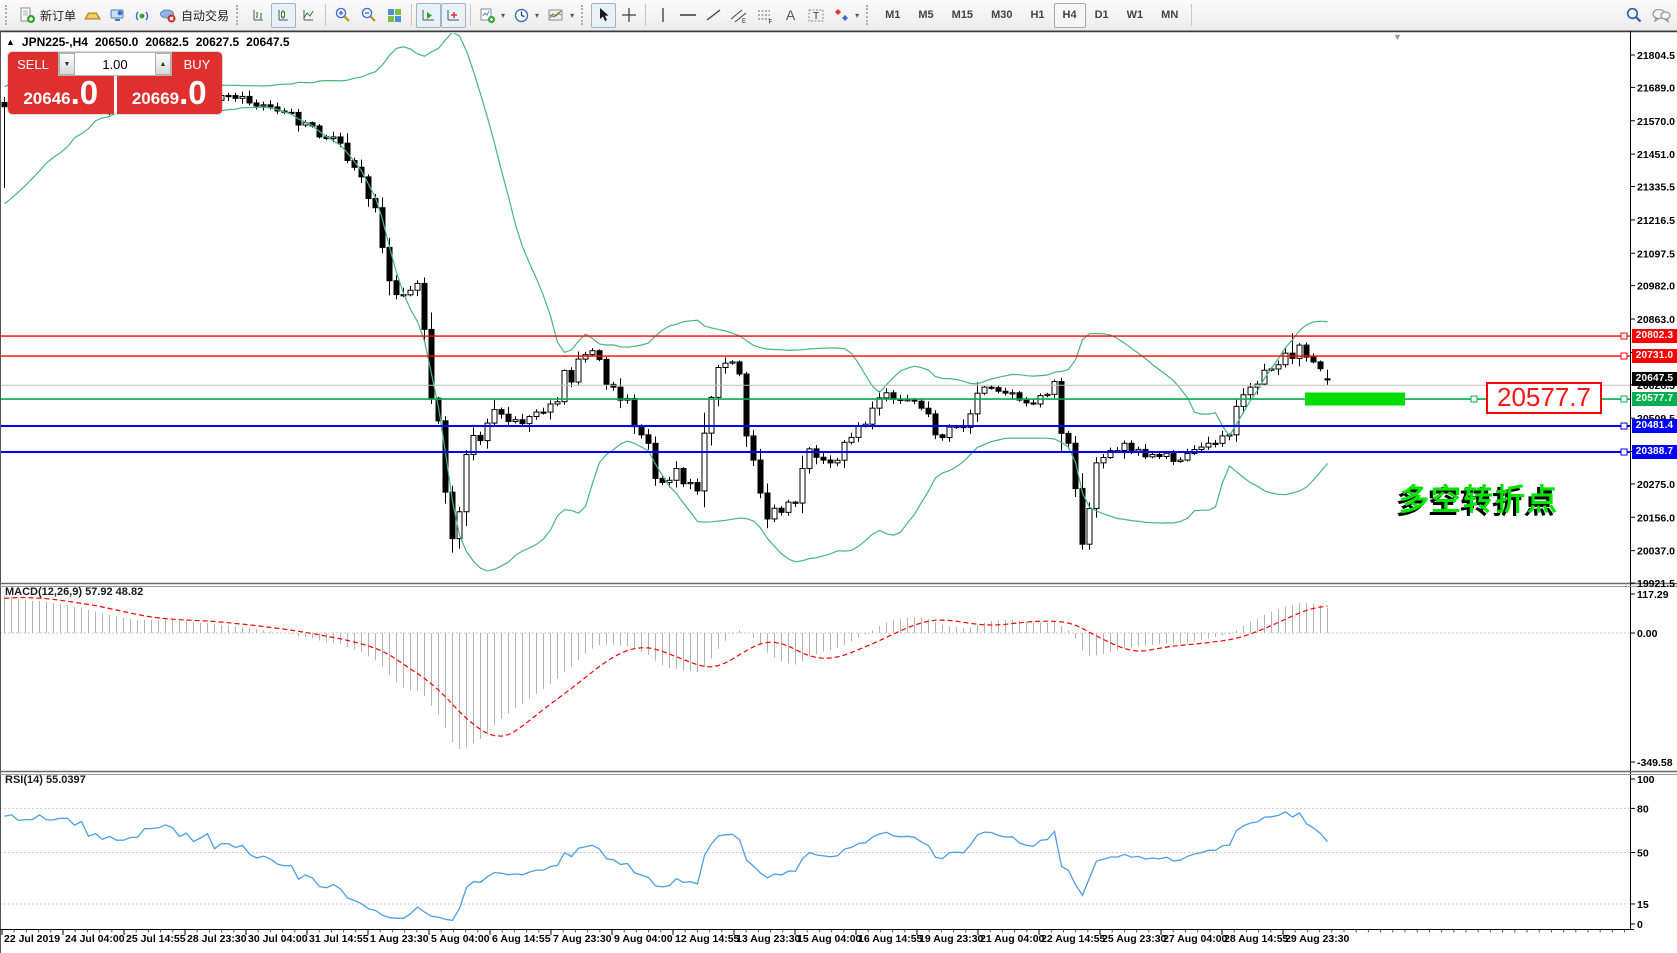  I want to click on price-tag: 20388.7, so click(1654, 452).